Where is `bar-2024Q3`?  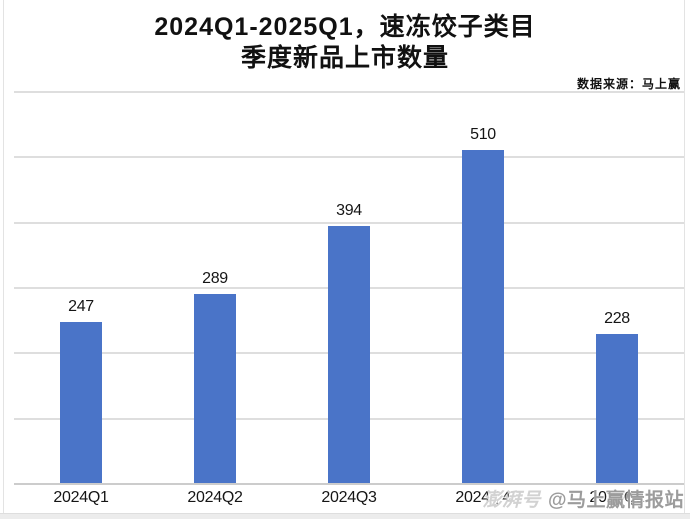
bar-2024Q3 is located at coordinates (349, 354).